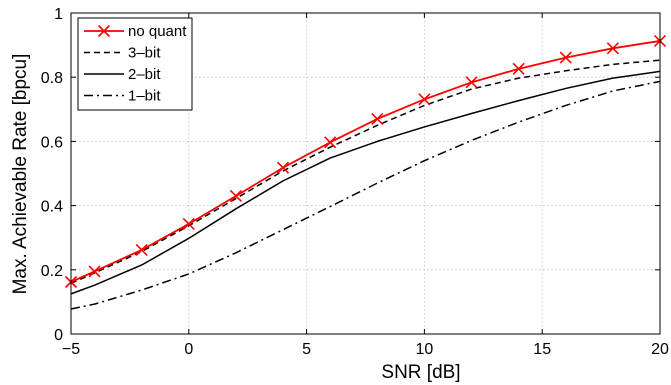  I want to click on legend-label-3-bit: 3–bit, so click(144, 53).